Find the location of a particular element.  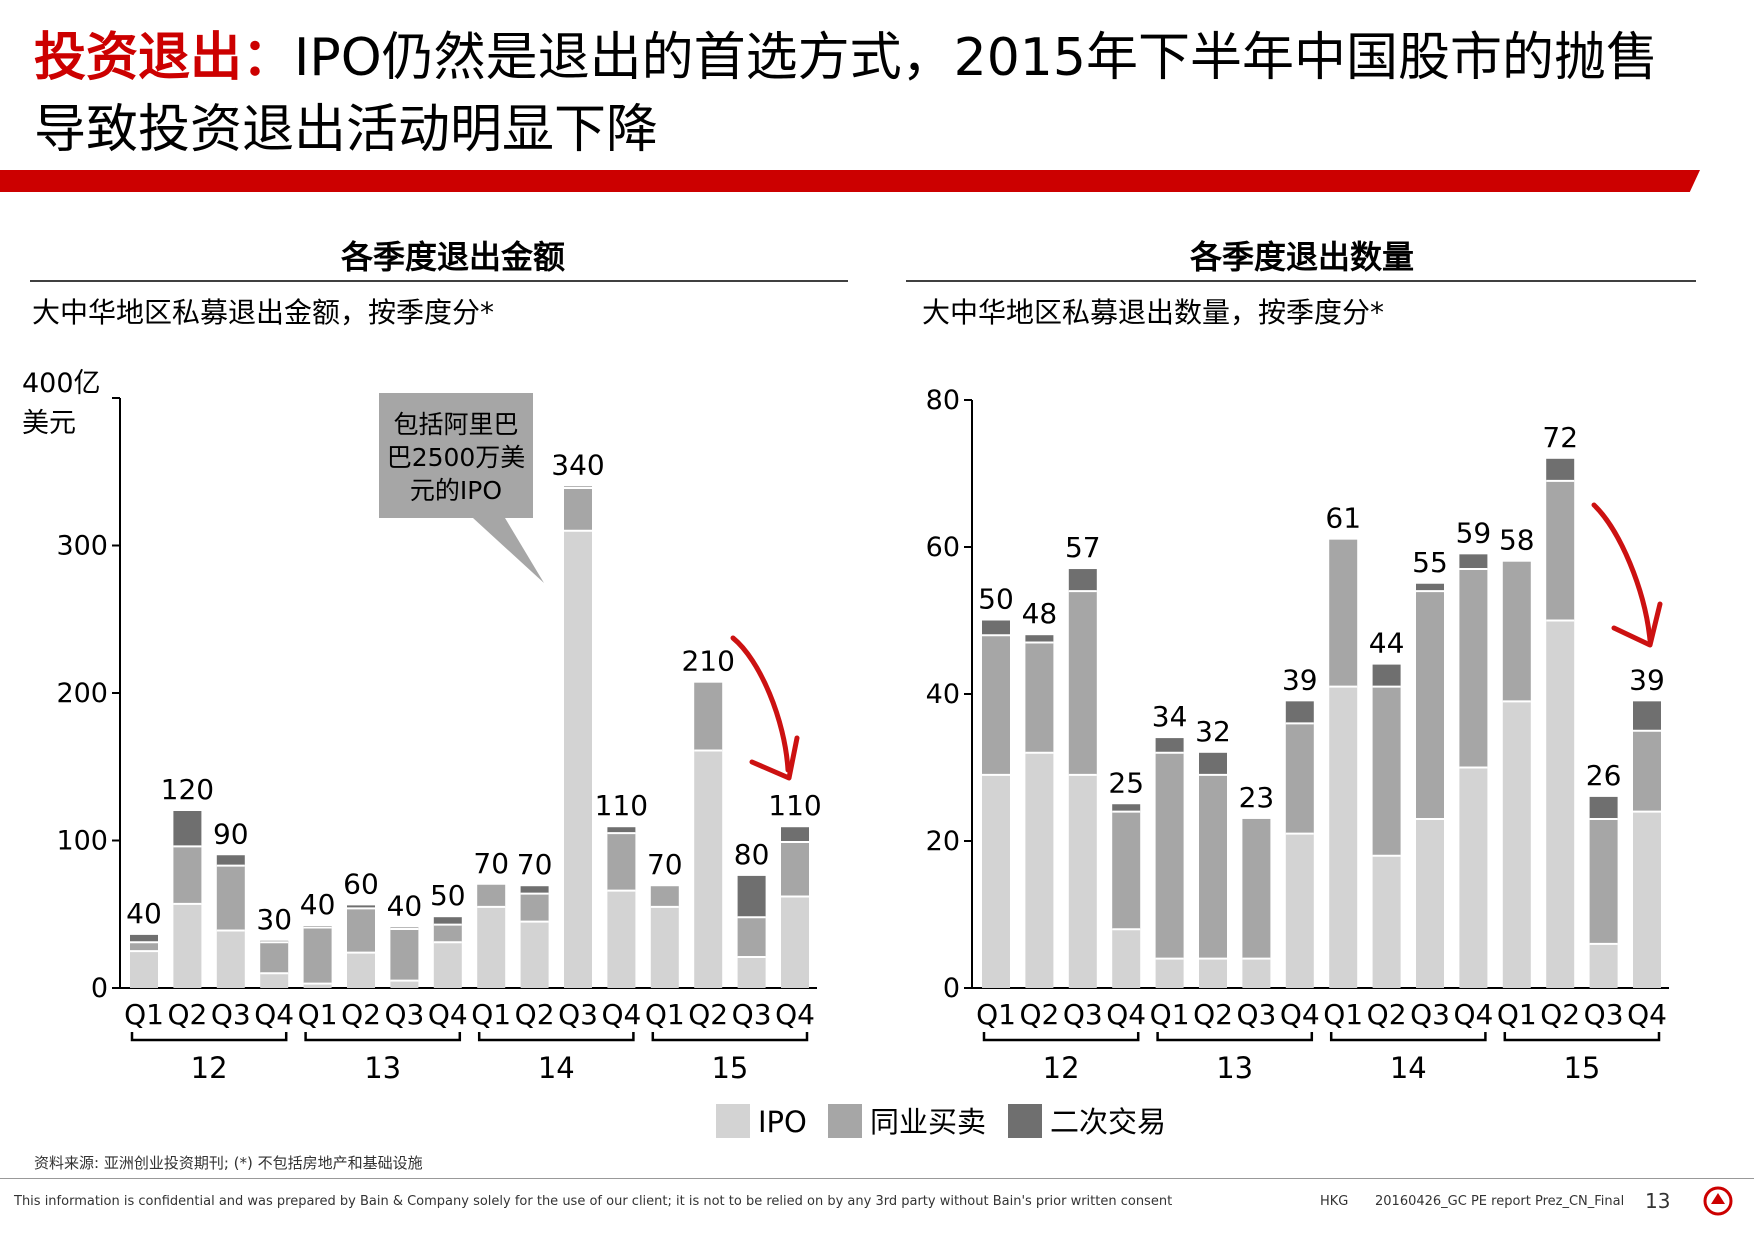

chart2-quarter-label: Q3 is located at coordinates (1604, 1014).